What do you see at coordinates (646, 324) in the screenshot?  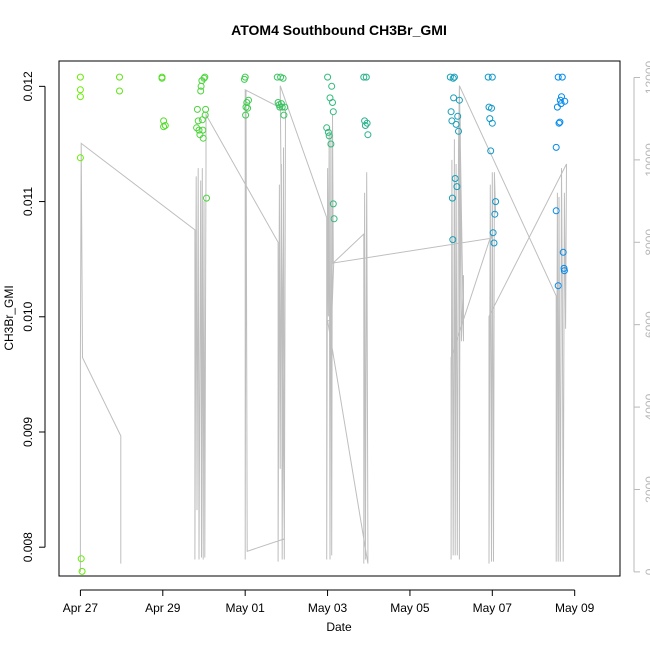 I see `y2-tick-label: 6000` at bounding box center [646, 324].